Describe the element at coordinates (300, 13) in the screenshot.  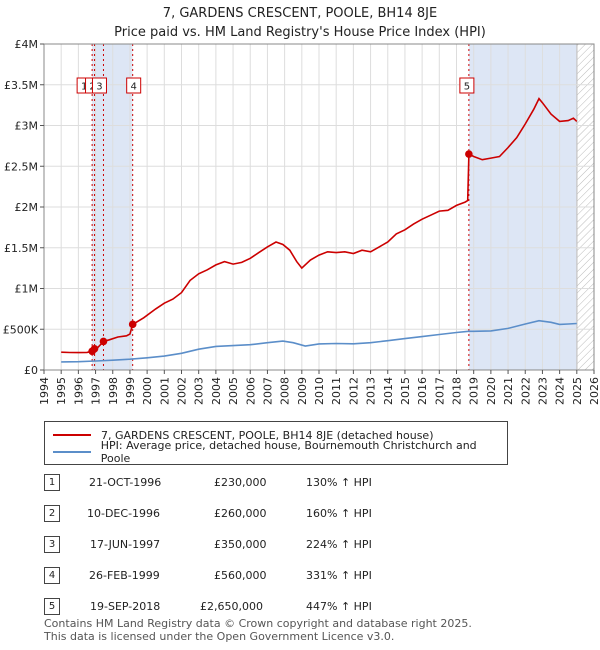
I see `chart-title: 7, GARDENS CRESCENT, POOLE, BH14 8JE` at that location.